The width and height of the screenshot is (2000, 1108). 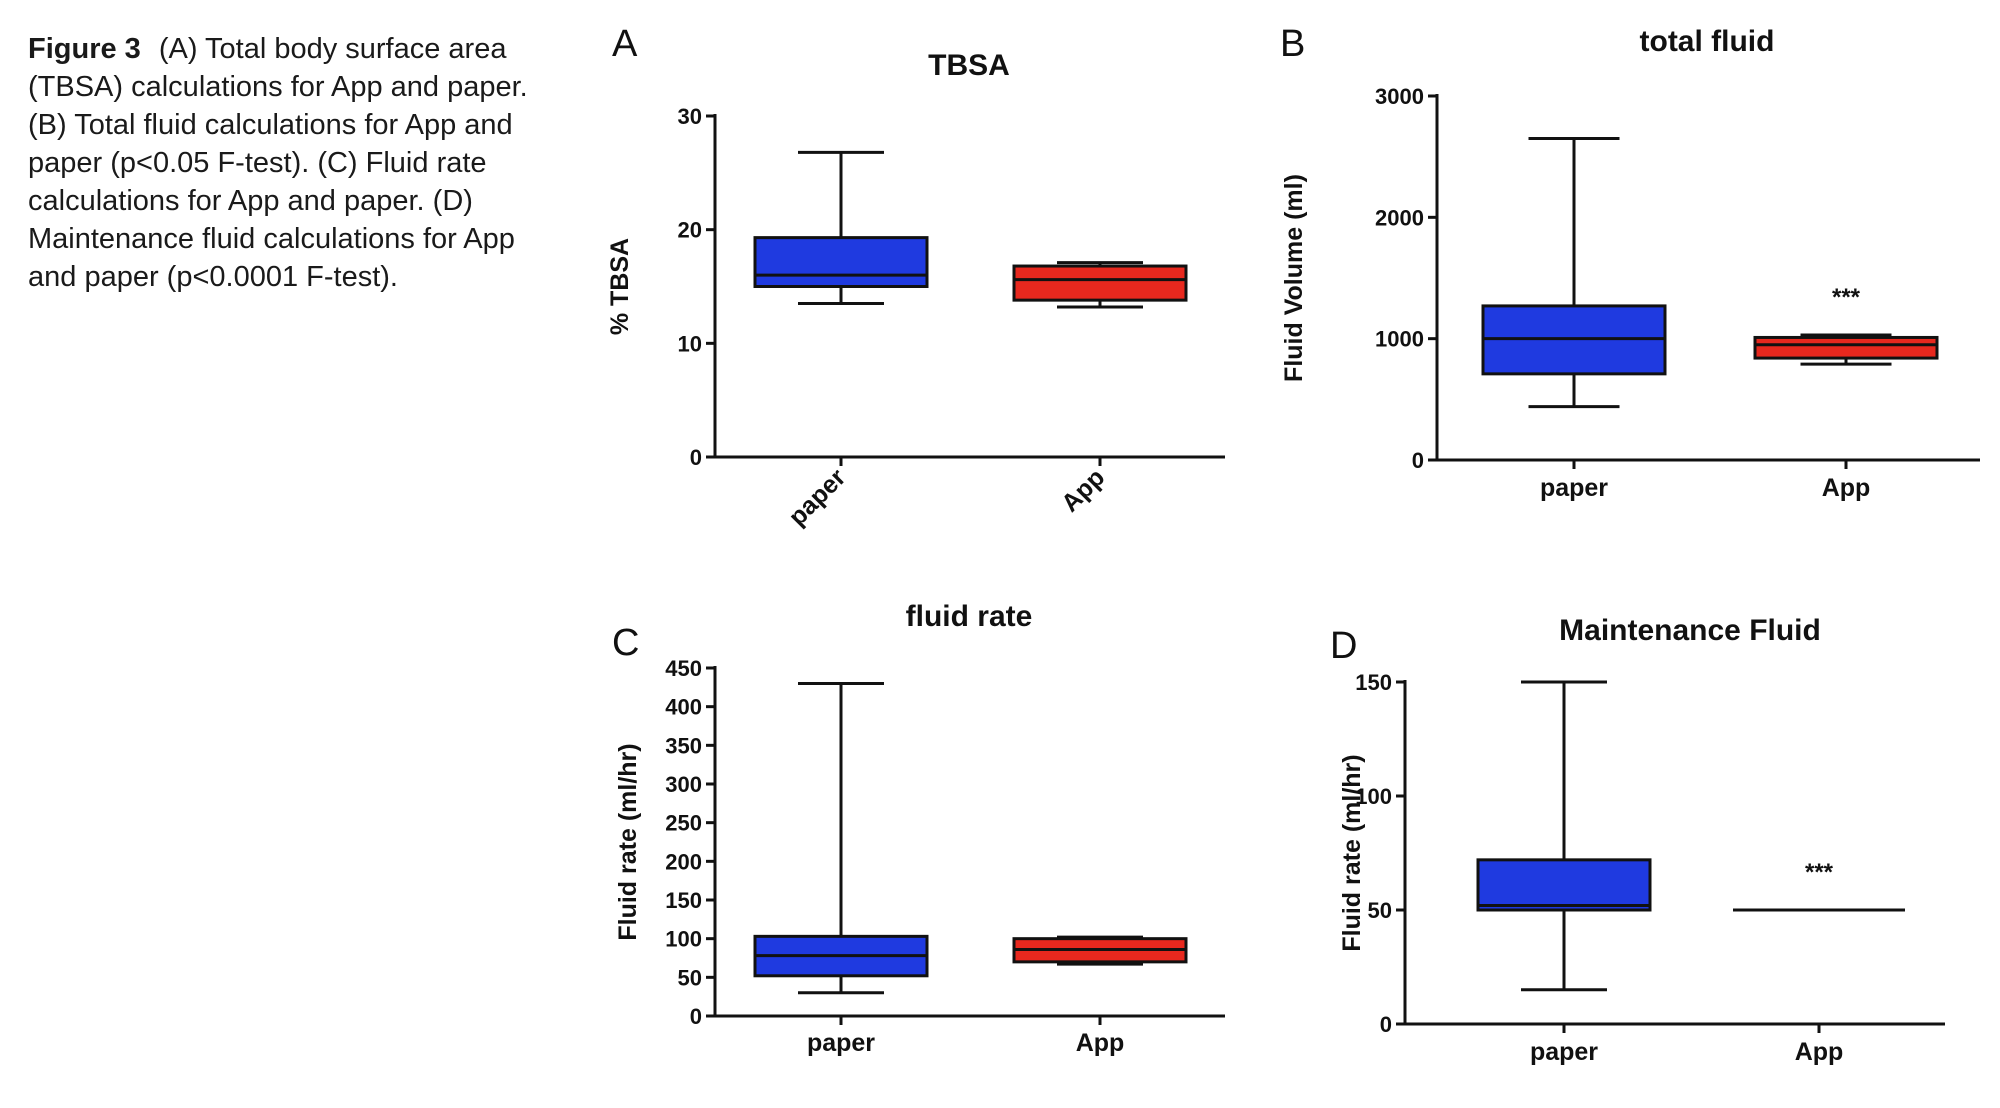 What do you see at coordinates (84, 49) in the screenshot?
I see `caption-lead: Figure 3` at bounding box center [84, 49].